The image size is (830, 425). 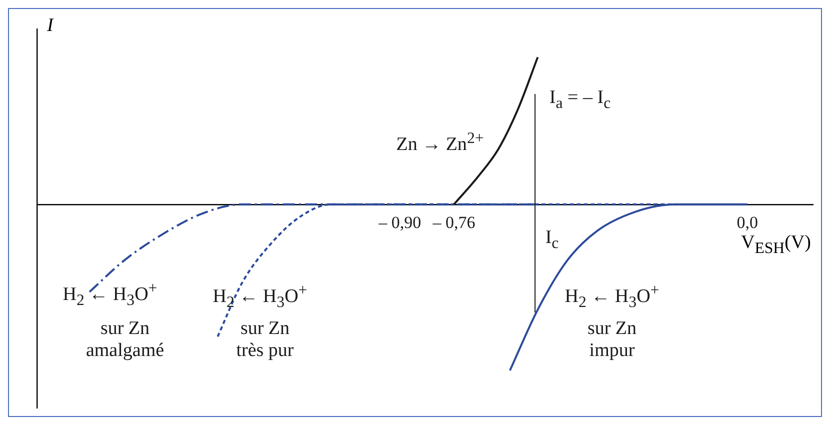 What do you see at coordinates (400, 222) in the screenshot?
I see `x-tick-label: – 0,90` at bounding box center [400, 222].